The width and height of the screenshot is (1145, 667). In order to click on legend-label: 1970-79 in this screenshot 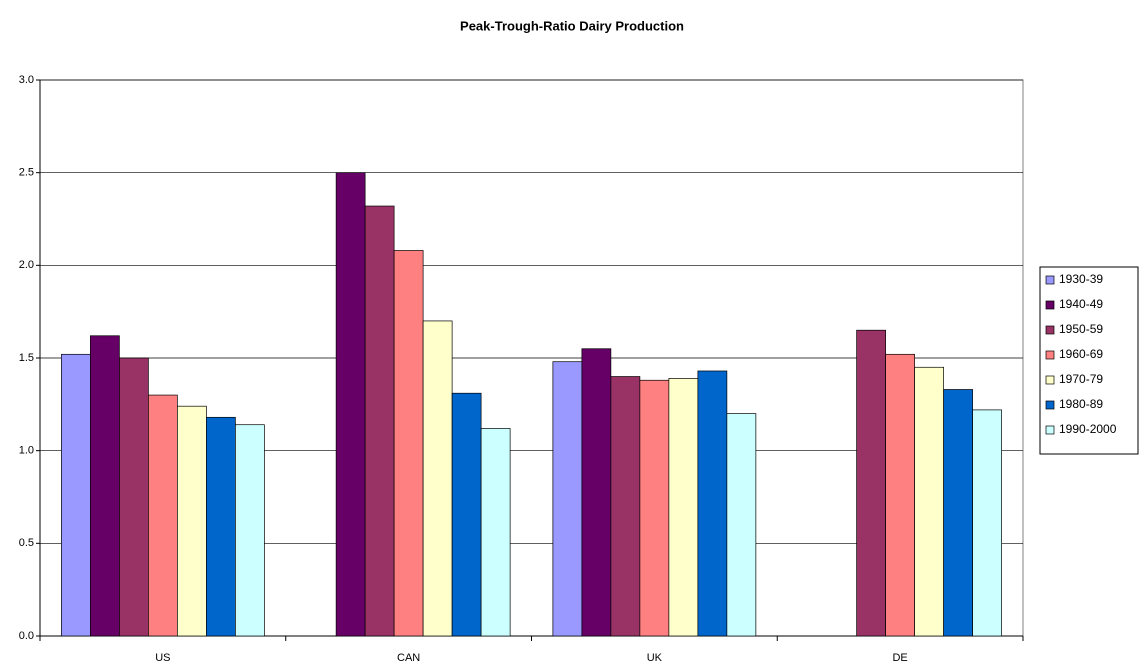, I will do `click(1081, 379)`.